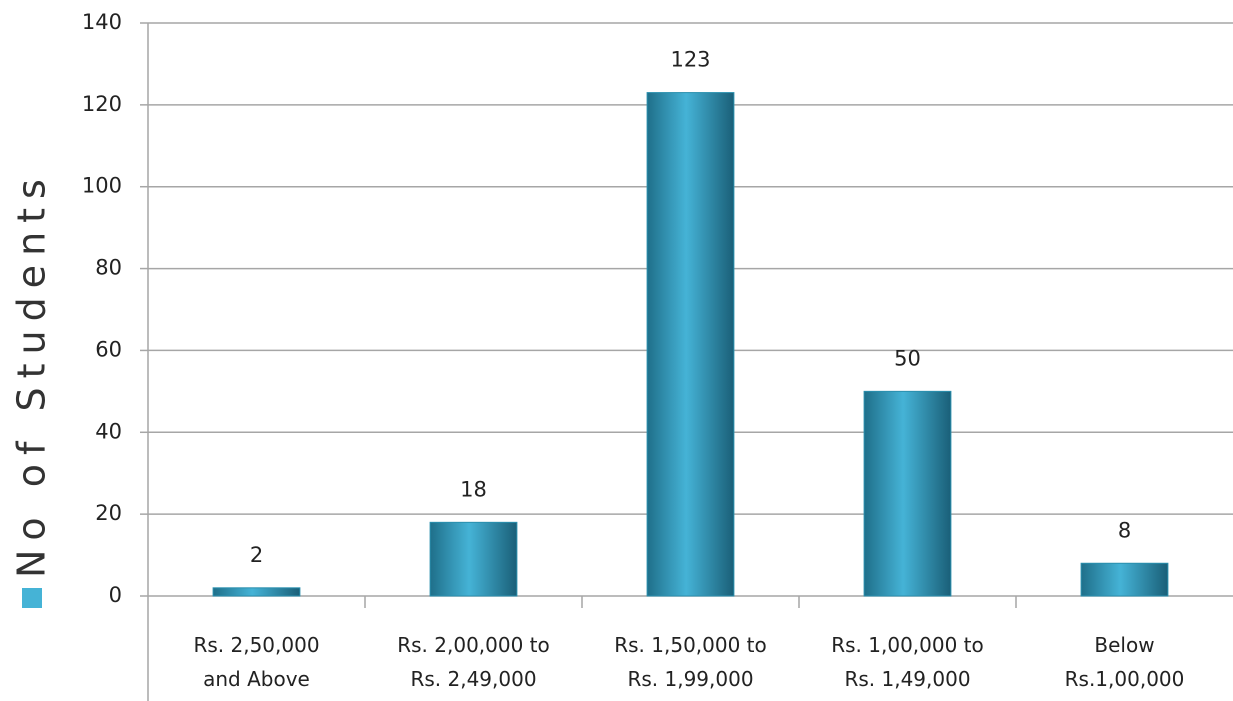 This screenshot has height=701, width=1233. I want to click on x-tick-label: Rs. 2,50,000 and Above, so click(256, 662).